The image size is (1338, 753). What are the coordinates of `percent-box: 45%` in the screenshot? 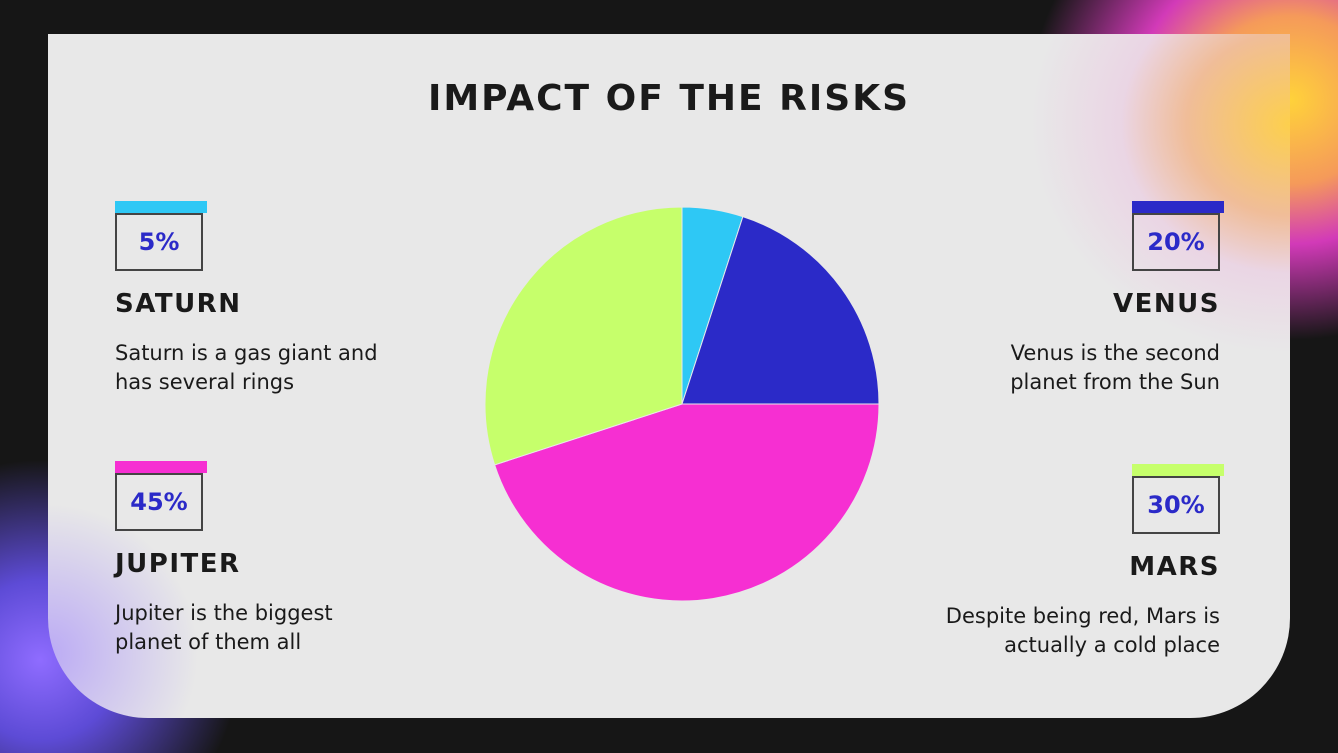 It's located at (161, 496).